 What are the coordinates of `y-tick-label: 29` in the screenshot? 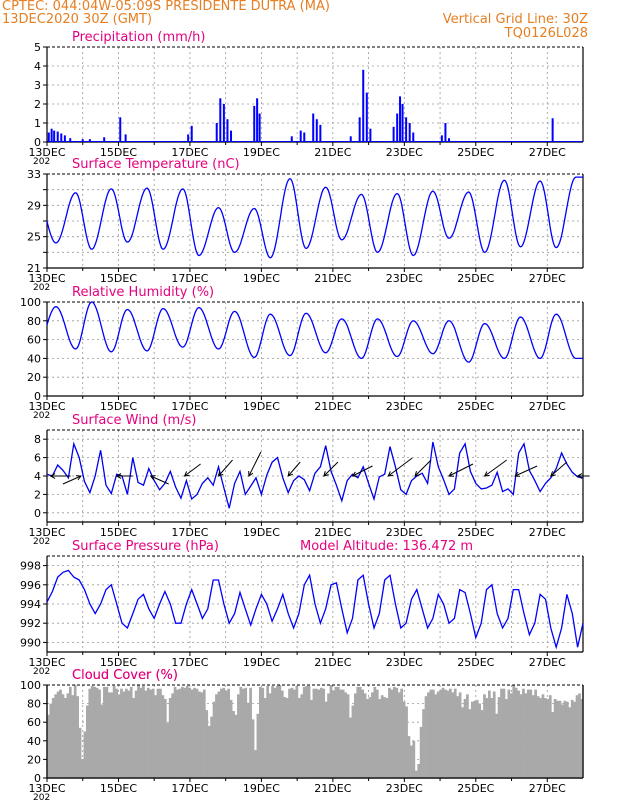 It's located at (34, 205).